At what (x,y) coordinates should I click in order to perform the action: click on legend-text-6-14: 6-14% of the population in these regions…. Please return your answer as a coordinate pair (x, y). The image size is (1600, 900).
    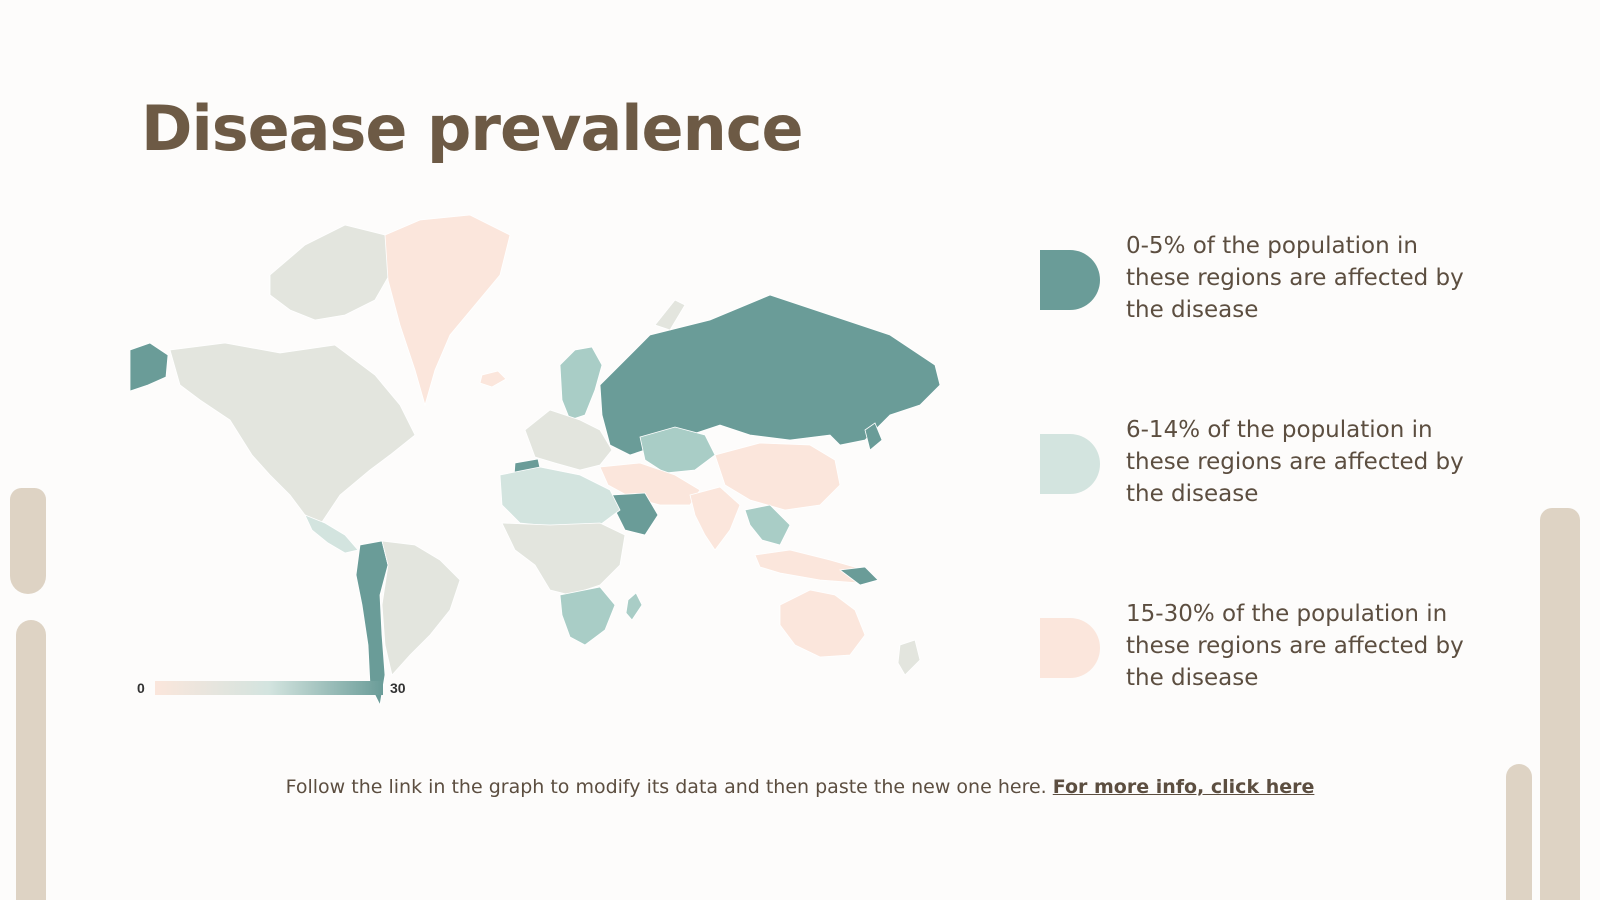
    Looking at the image, I should click on (1295, 462).